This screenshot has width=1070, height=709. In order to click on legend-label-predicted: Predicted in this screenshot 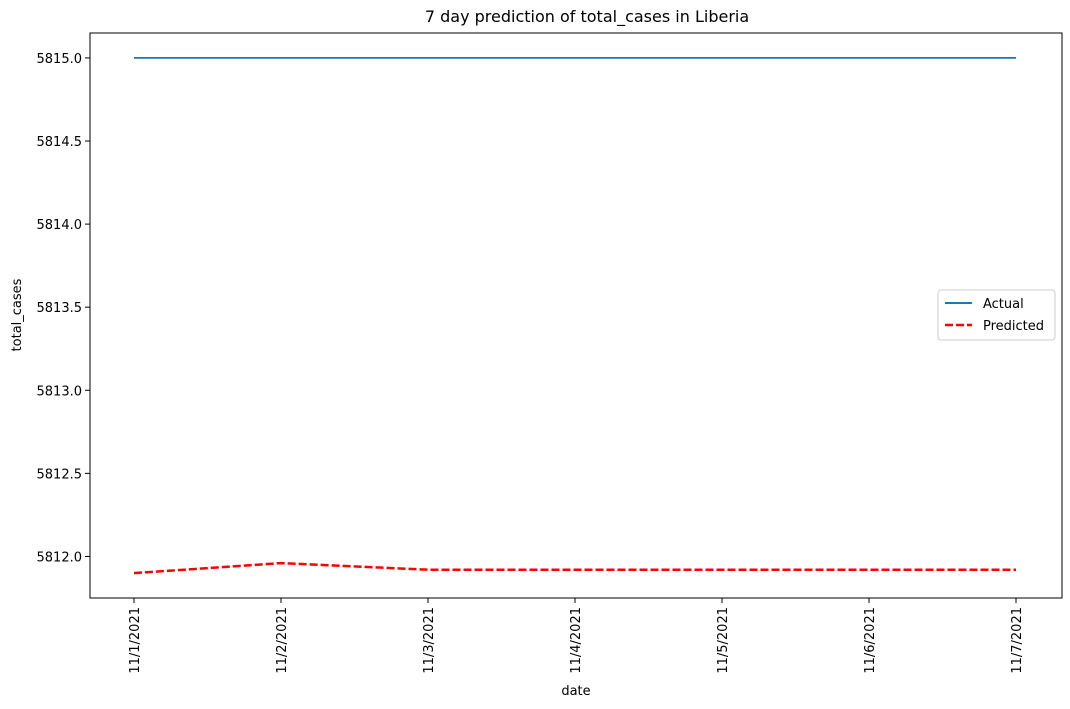, I will do `click(1013, 326)`.